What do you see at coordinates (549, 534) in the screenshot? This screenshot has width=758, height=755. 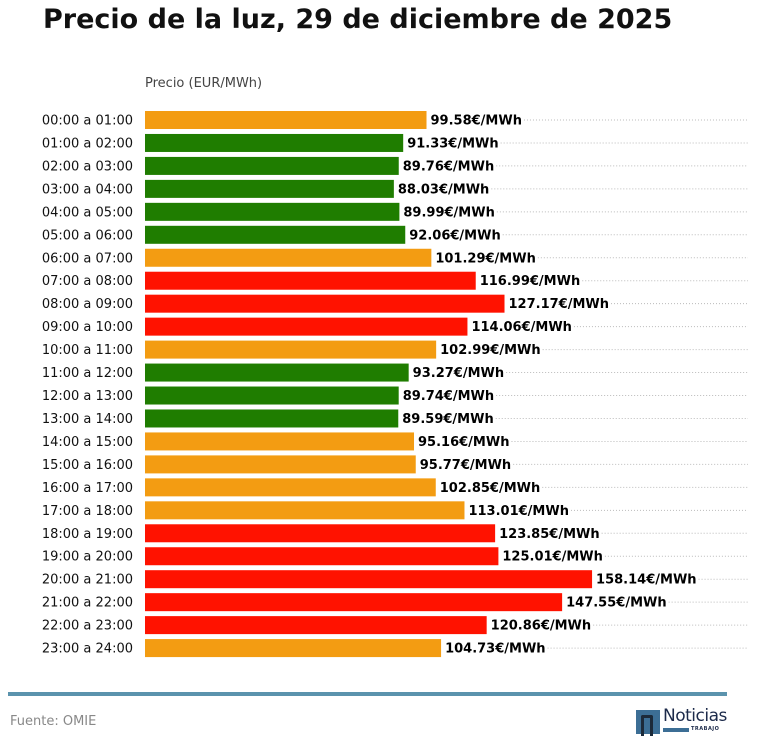 I see `value-label: 123.85€/MWh` at bounding box center [549, 534].